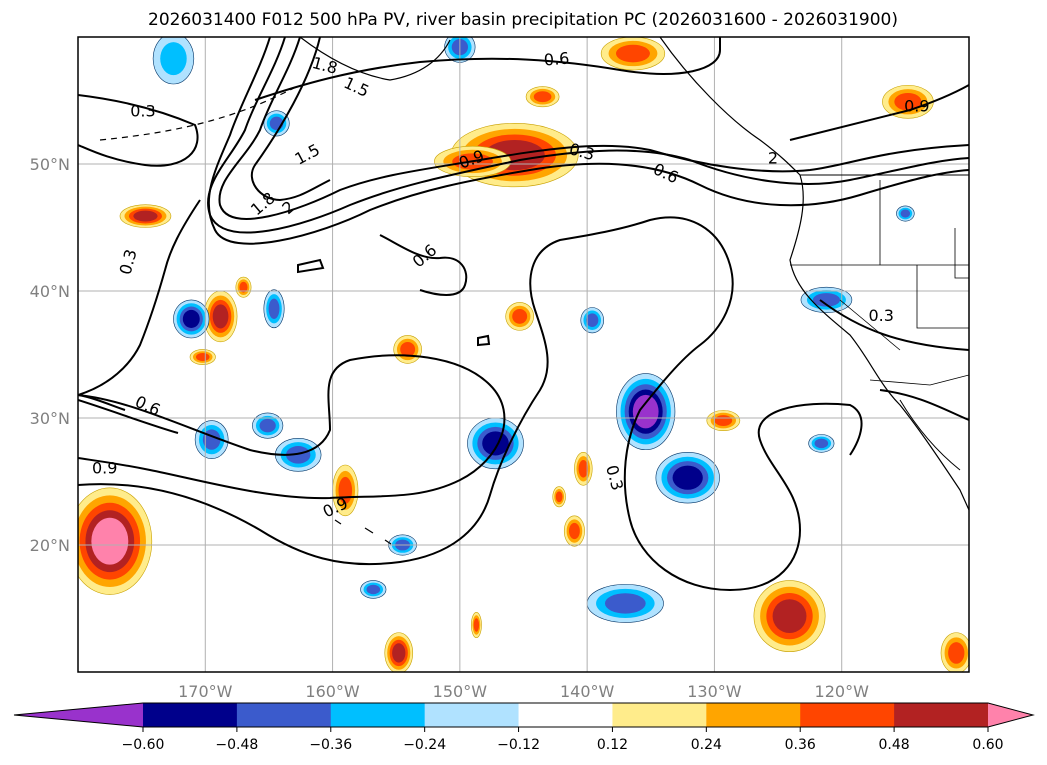  I want to click on islands-hawaii, so click(363, 532).